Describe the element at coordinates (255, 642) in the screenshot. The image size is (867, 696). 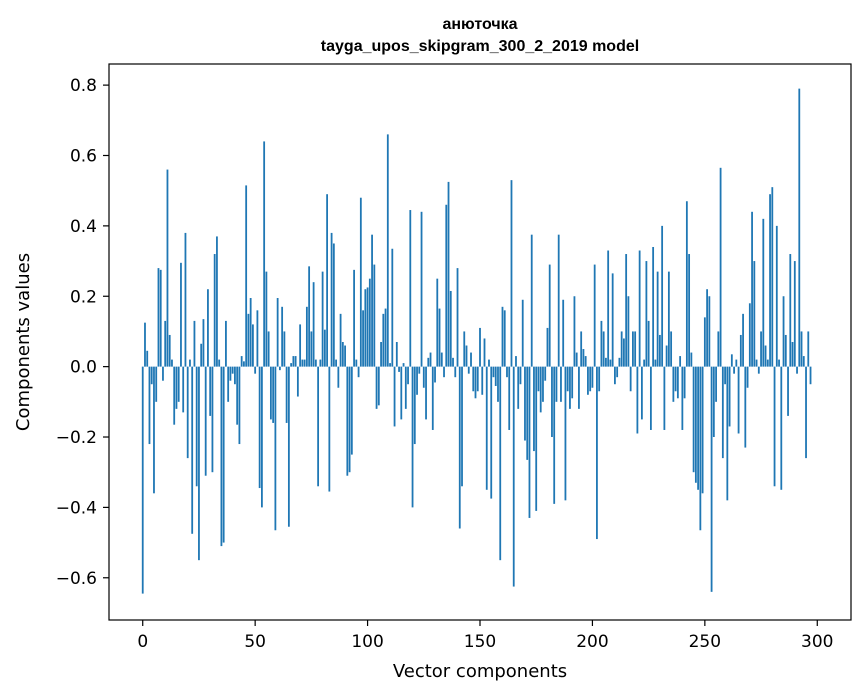
I see `x-tick-label: 50` at that location.